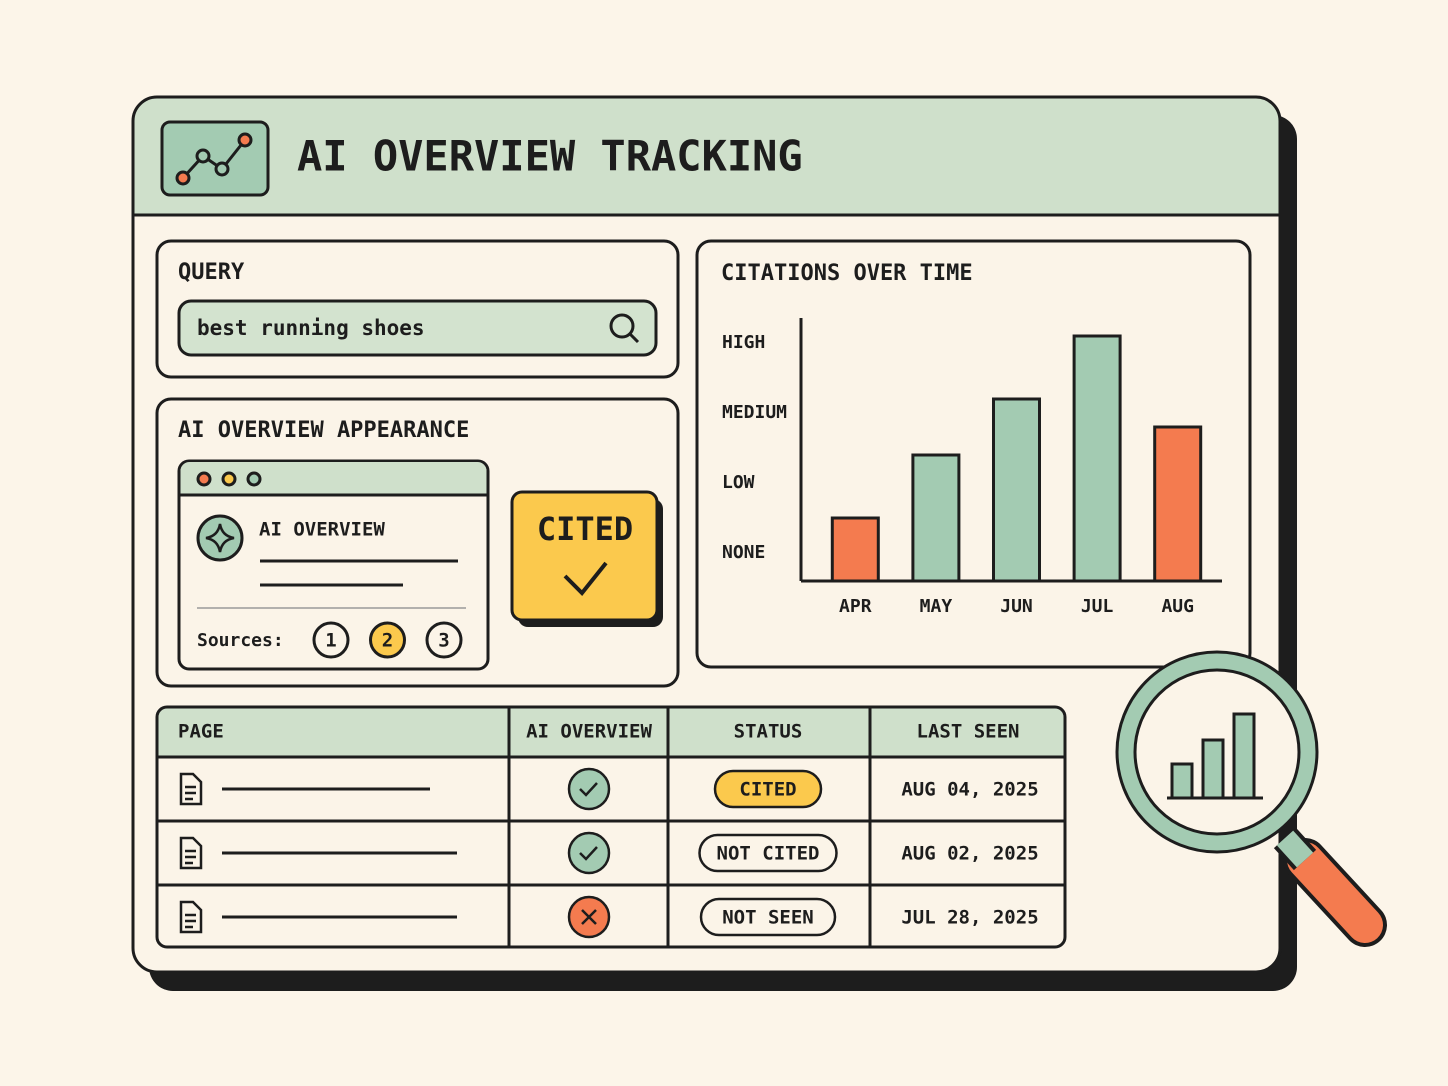 This screenshot has height=1086, width=1448. I want to click on sources-label: Sources:, so click(240, 640).